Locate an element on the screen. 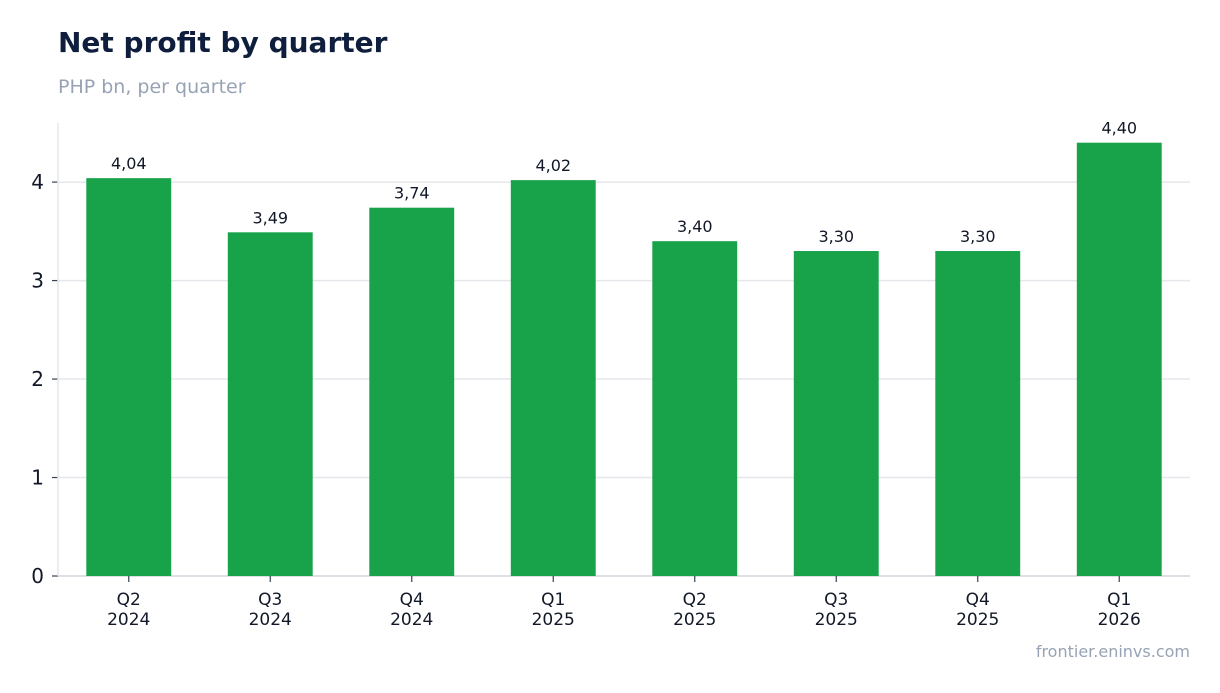  data-label: 3,49 is located at coordinates (270, 217).